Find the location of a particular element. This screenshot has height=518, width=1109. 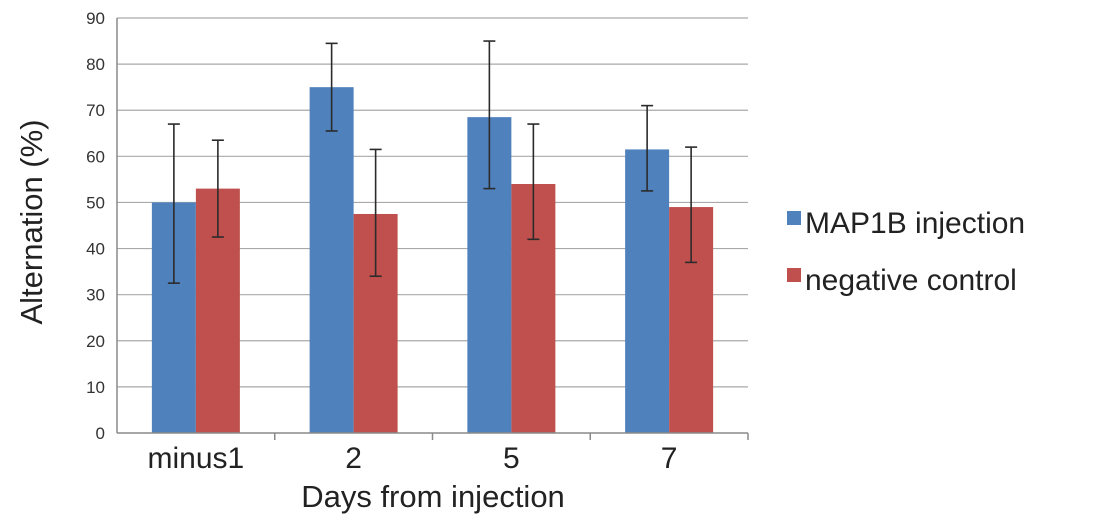

y-tick-label: 0 is located at coordinates (100, 433).